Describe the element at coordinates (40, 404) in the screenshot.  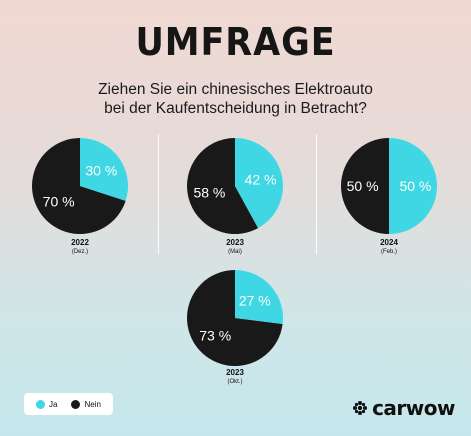
I see `legend-swatch-ja` at that location.